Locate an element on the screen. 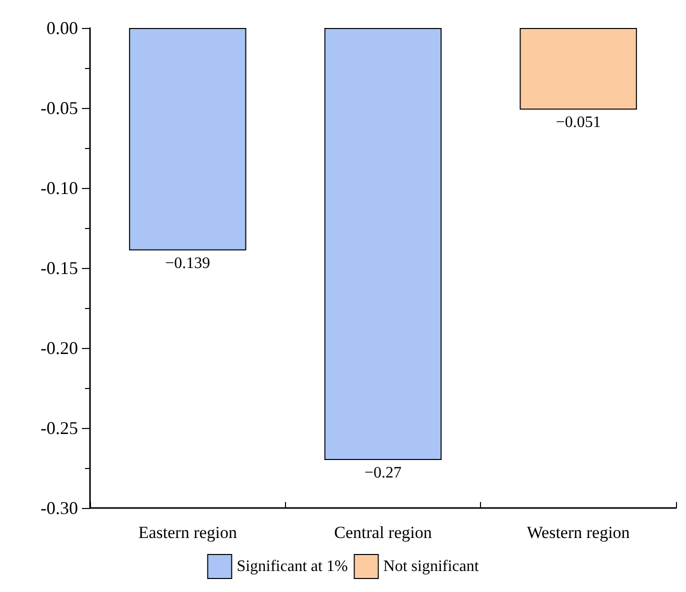 Image resolution: width=686 pixels, height=592 pixels. x-tick-label: Western region is located at coordinates (578, 532).